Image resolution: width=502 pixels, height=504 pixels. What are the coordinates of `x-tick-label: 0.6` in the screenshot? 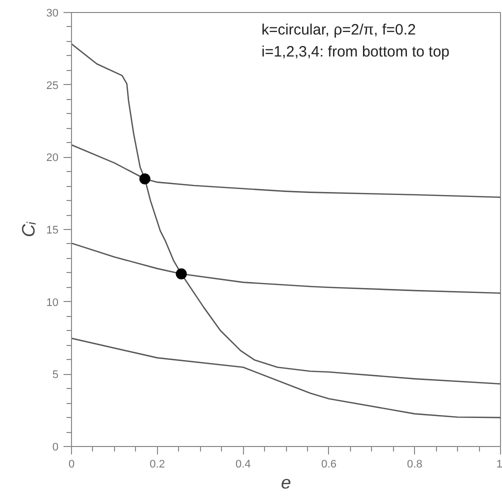 It's located at (329, 464).